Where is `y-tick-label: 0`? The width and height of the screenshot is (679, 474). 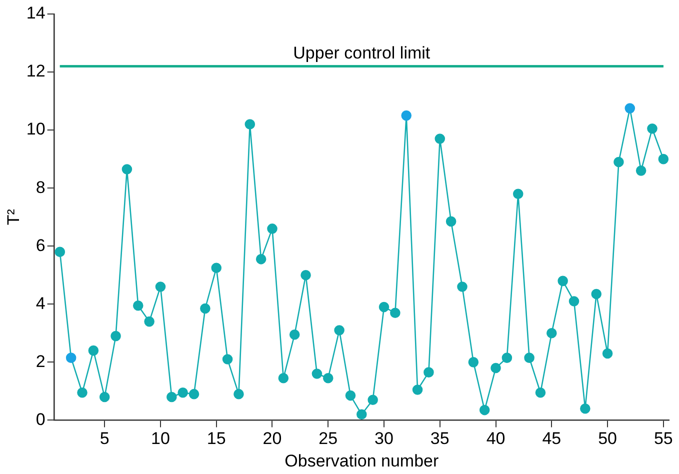
y-tick-label: 0 is located at coordinates (41, 419).